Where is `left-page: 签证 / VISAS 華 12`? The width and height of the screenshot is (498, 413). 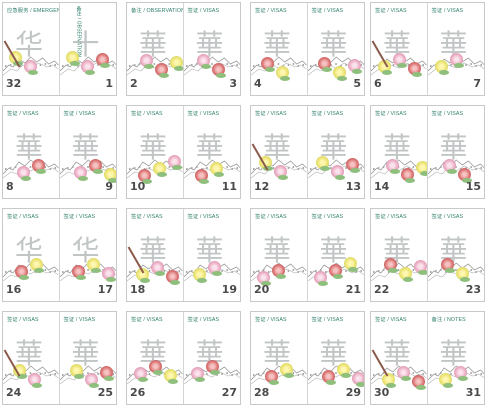 left-page: 签证 / VISAS 華 12 is located at coordinates (279, 152).